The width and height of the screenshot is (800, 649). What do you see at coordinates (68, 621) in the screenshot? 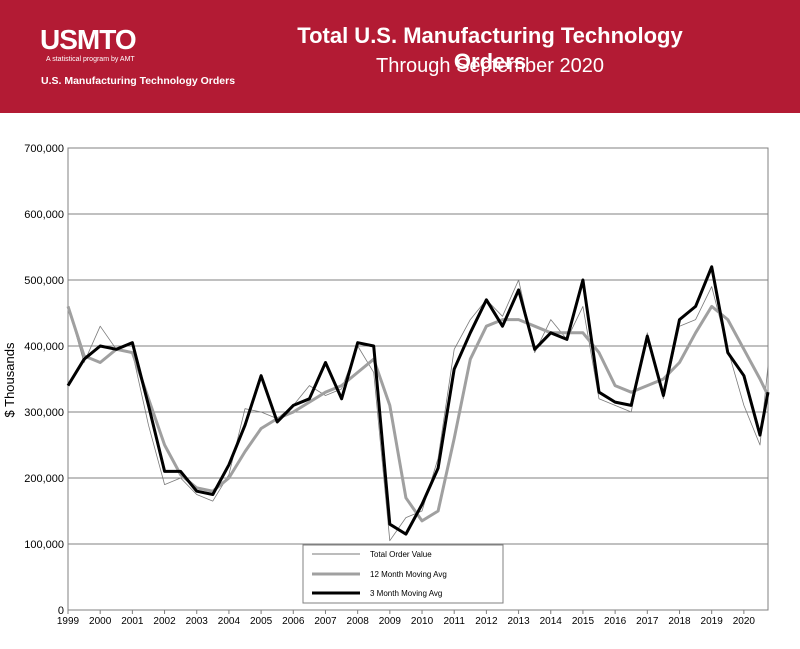
I see `x-tick-label: 1999` at bounding box center [68, 621].